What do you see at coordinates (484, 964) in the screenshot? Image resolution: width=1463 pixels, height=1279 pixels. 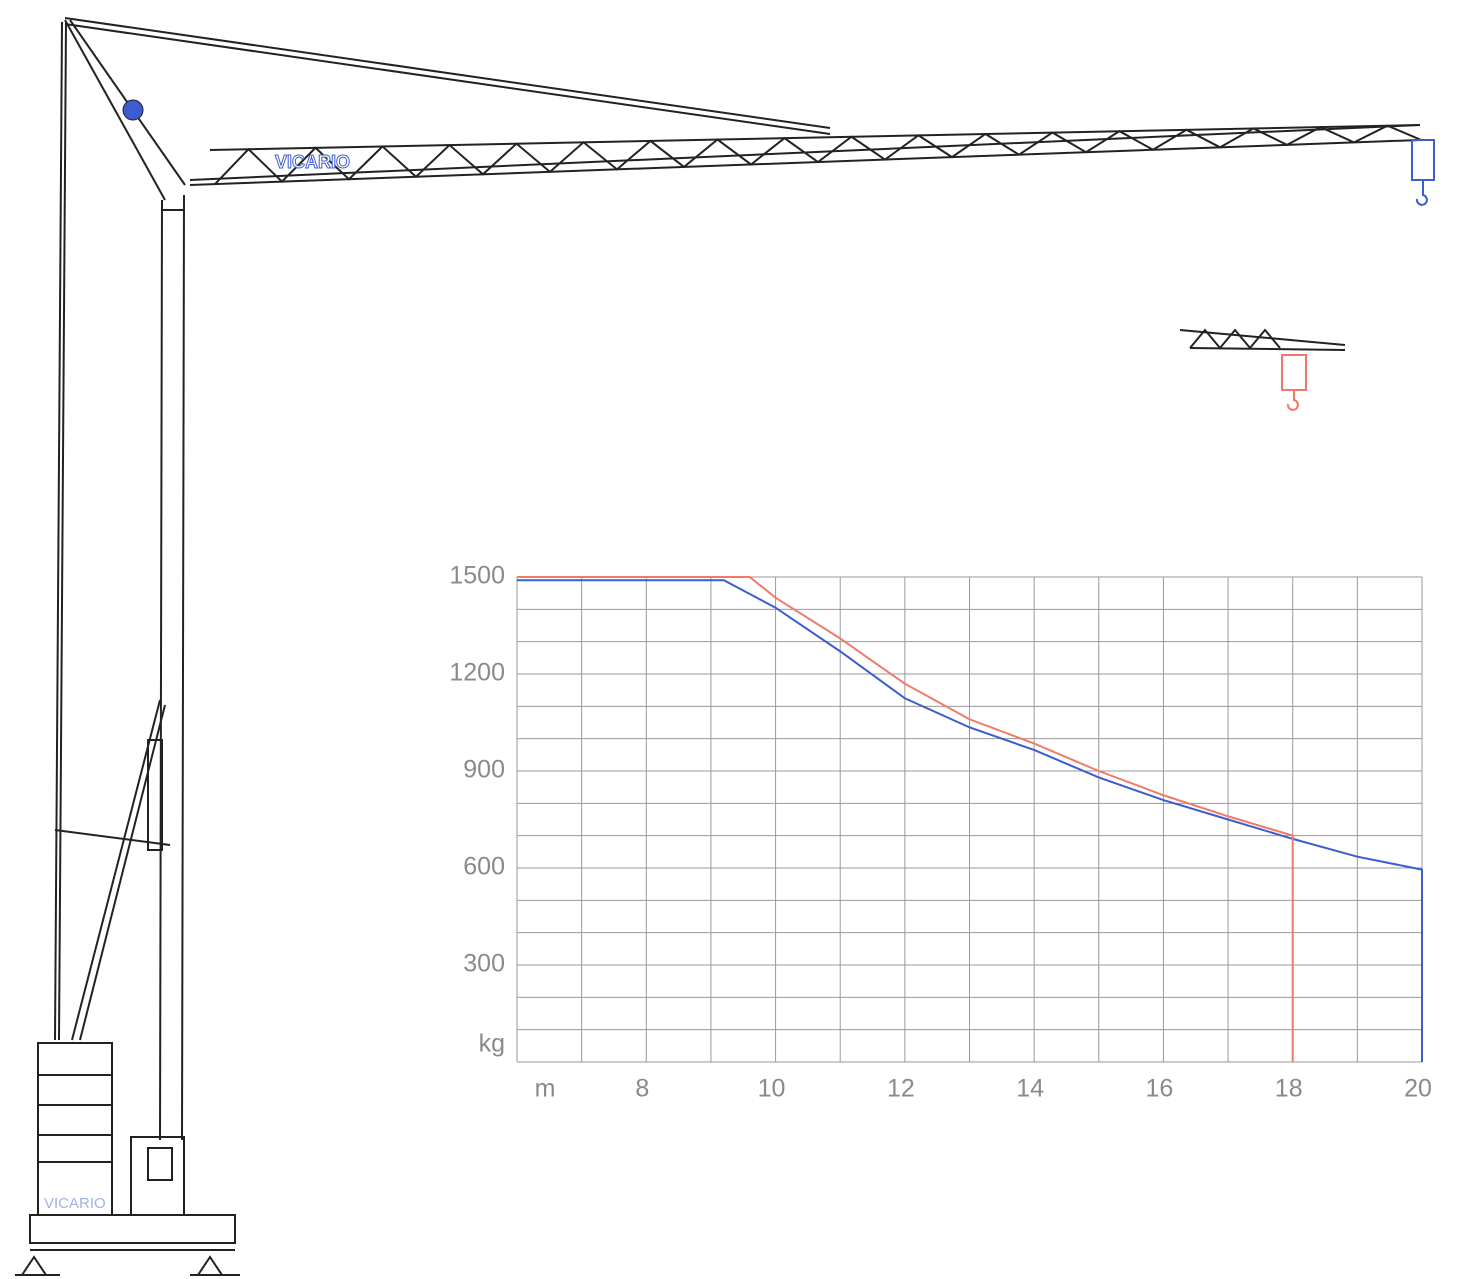 I see `y-tick-label: 300` at bounding box center [484, 964].